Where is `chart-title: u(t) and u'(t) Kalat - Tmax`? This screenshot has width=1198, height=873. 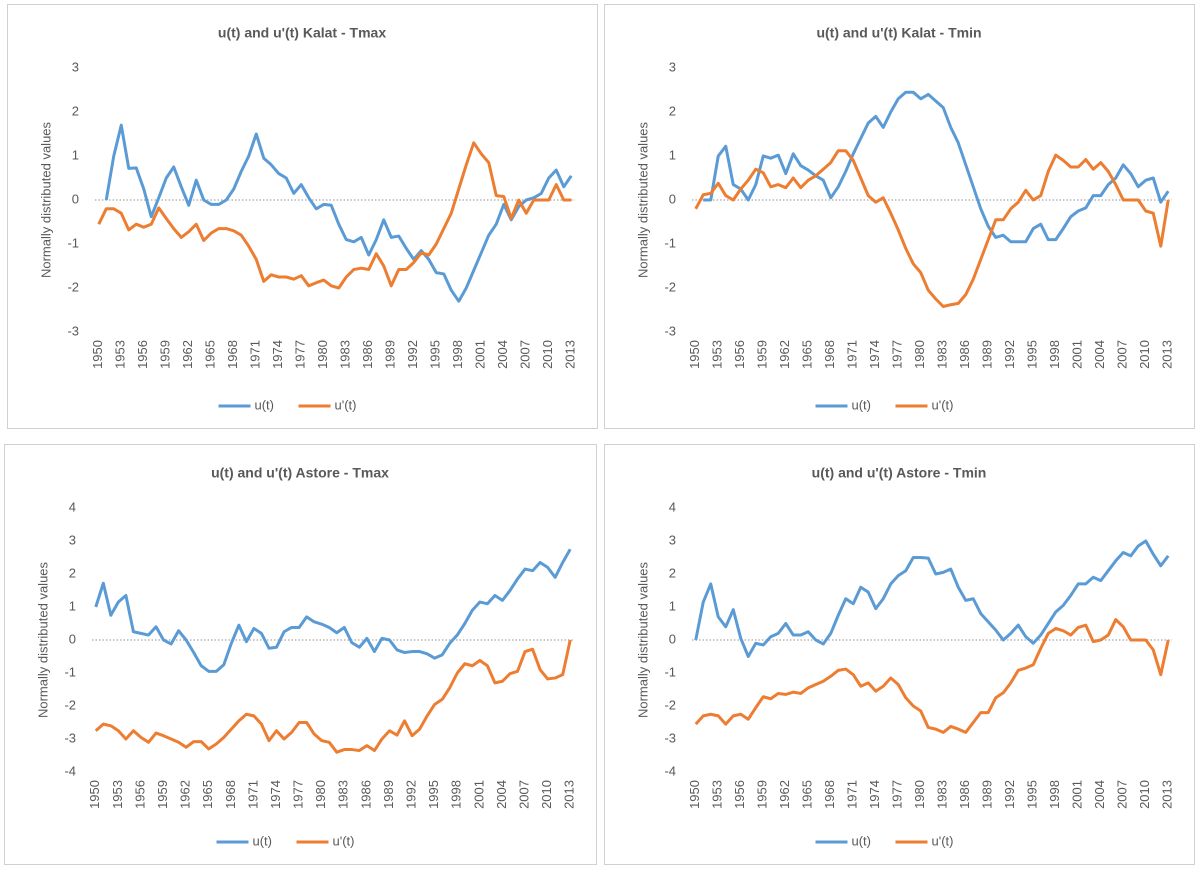 chart-title: u(t) and u'(t) Kalat - Tmax is located at coordinates (302, 33).